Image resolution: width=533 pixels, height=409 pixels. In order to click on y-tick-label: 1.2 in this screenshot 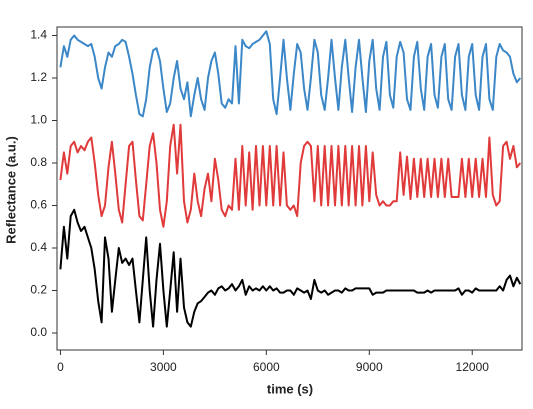, I will do `click(38, 77)`.